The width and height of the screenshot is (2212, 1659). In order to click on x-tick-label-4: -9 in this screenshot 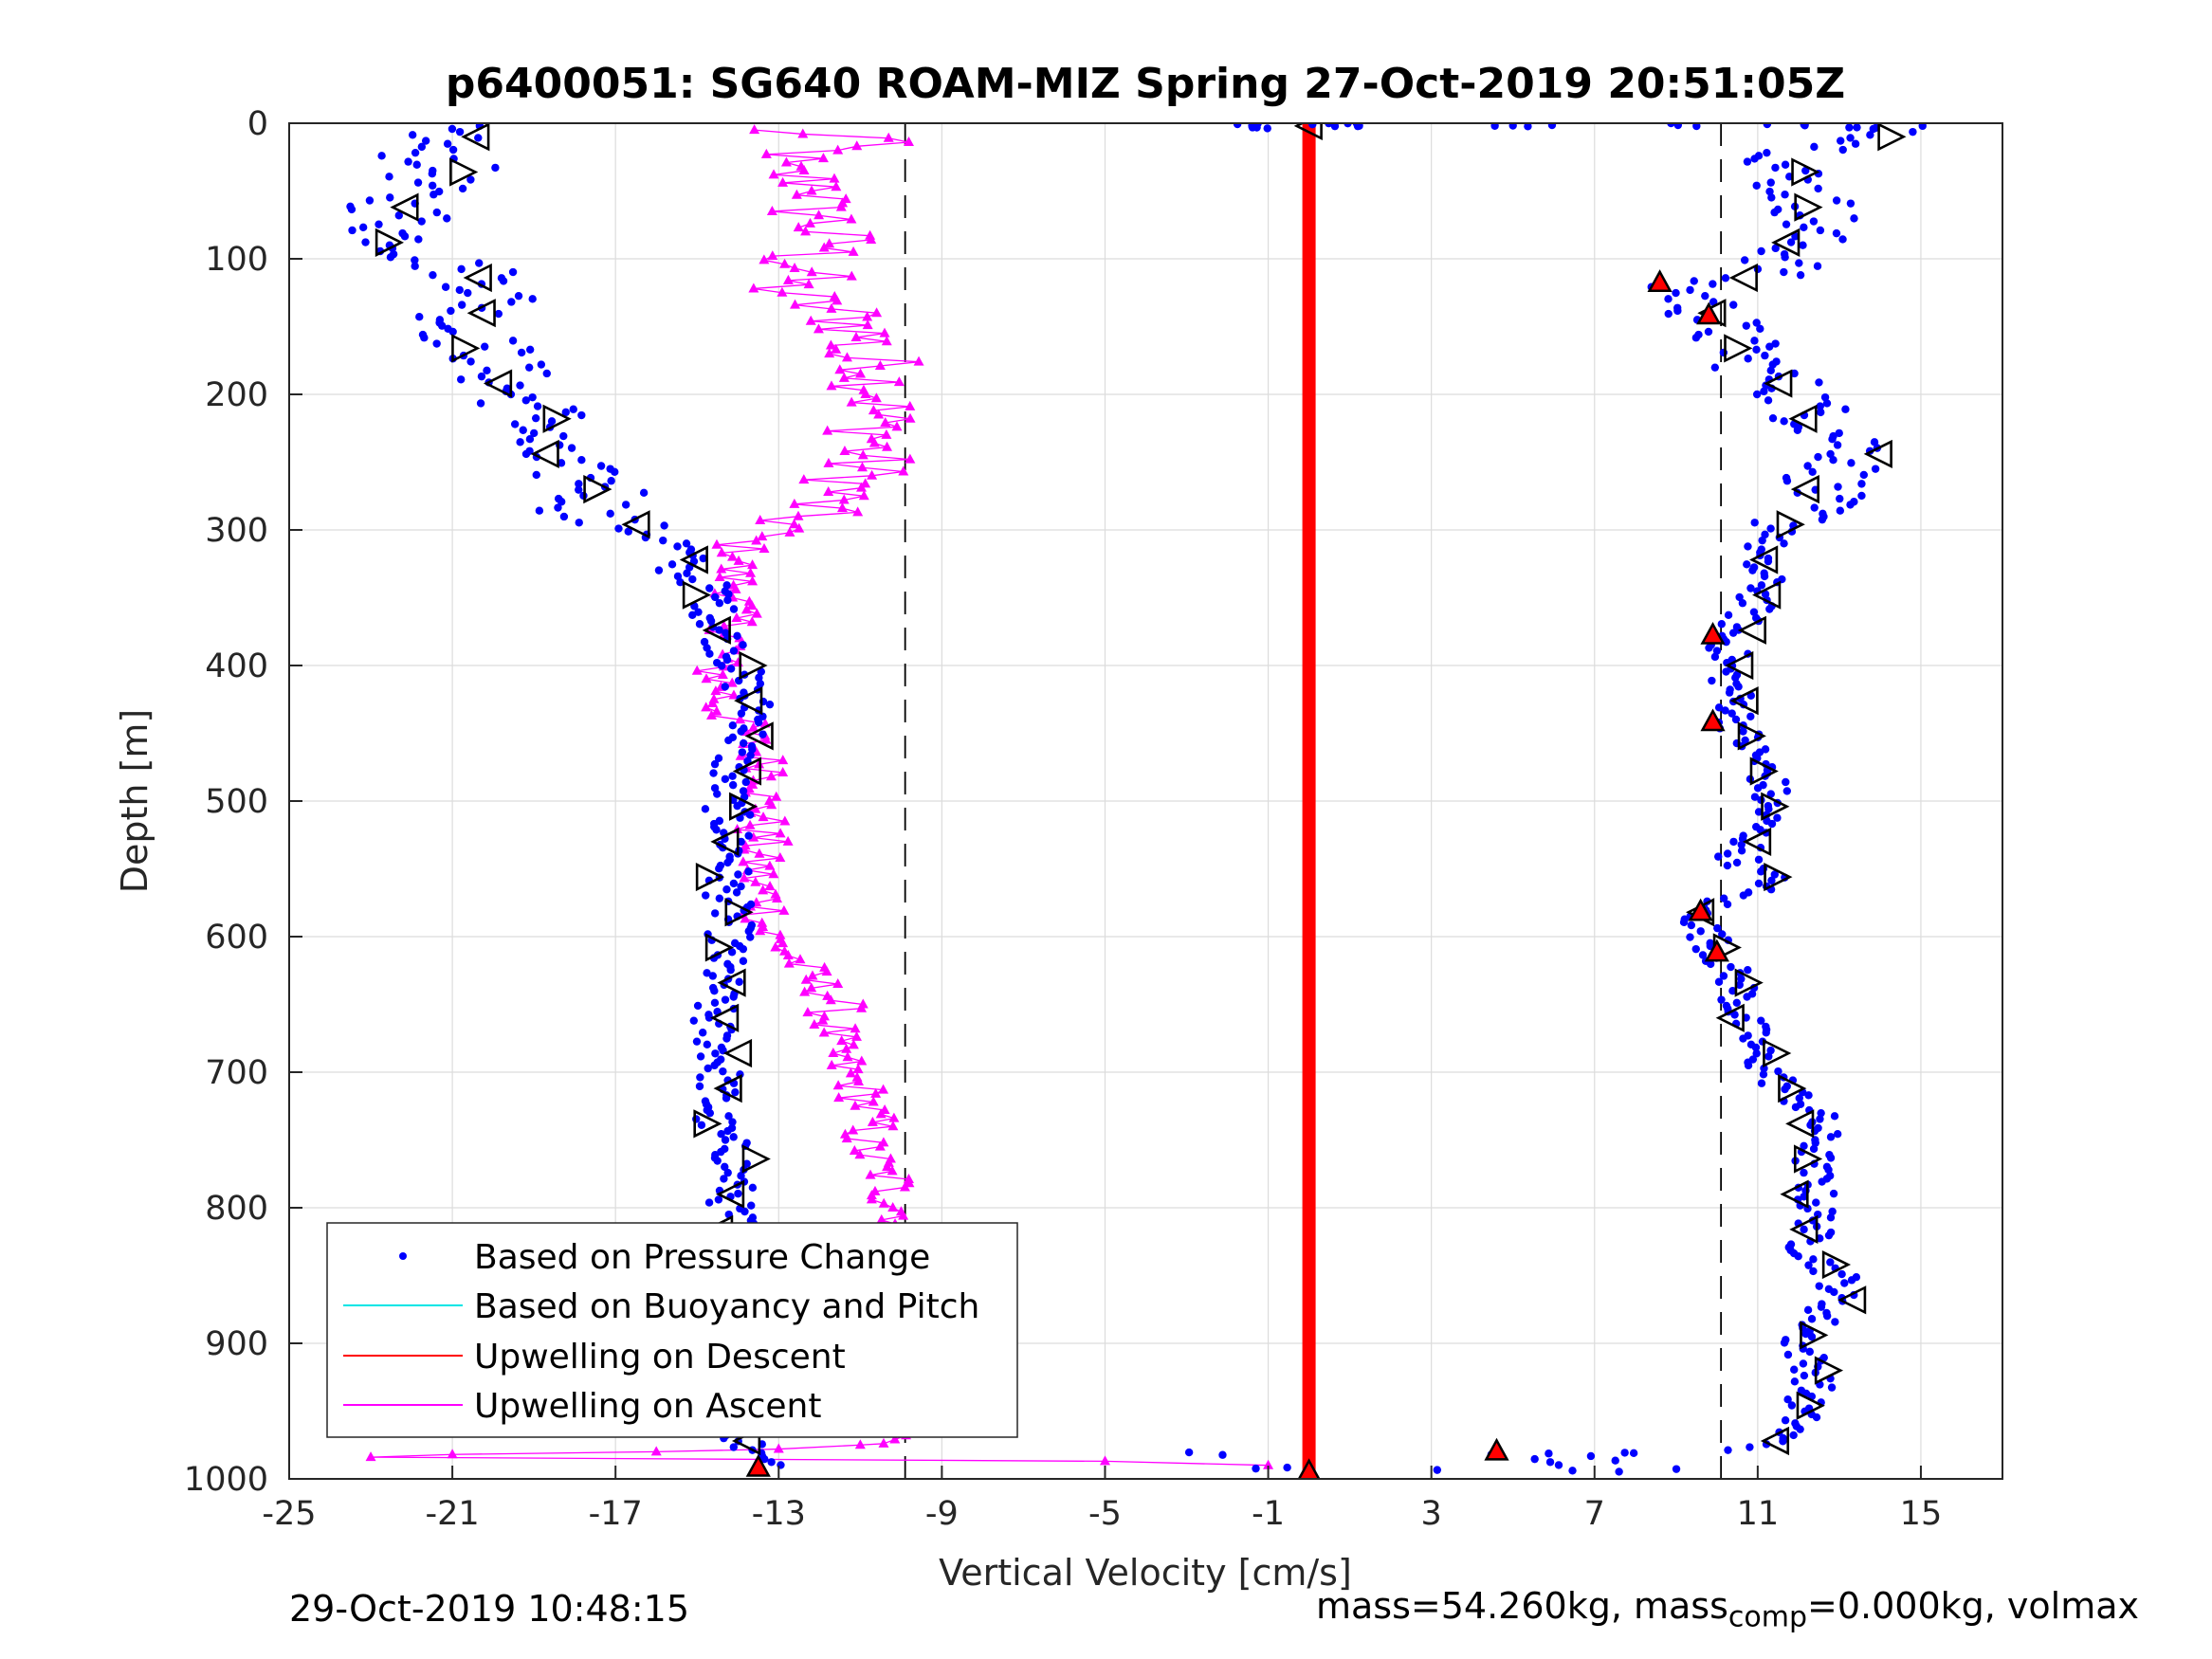, I will do `click(942, 1514)`.